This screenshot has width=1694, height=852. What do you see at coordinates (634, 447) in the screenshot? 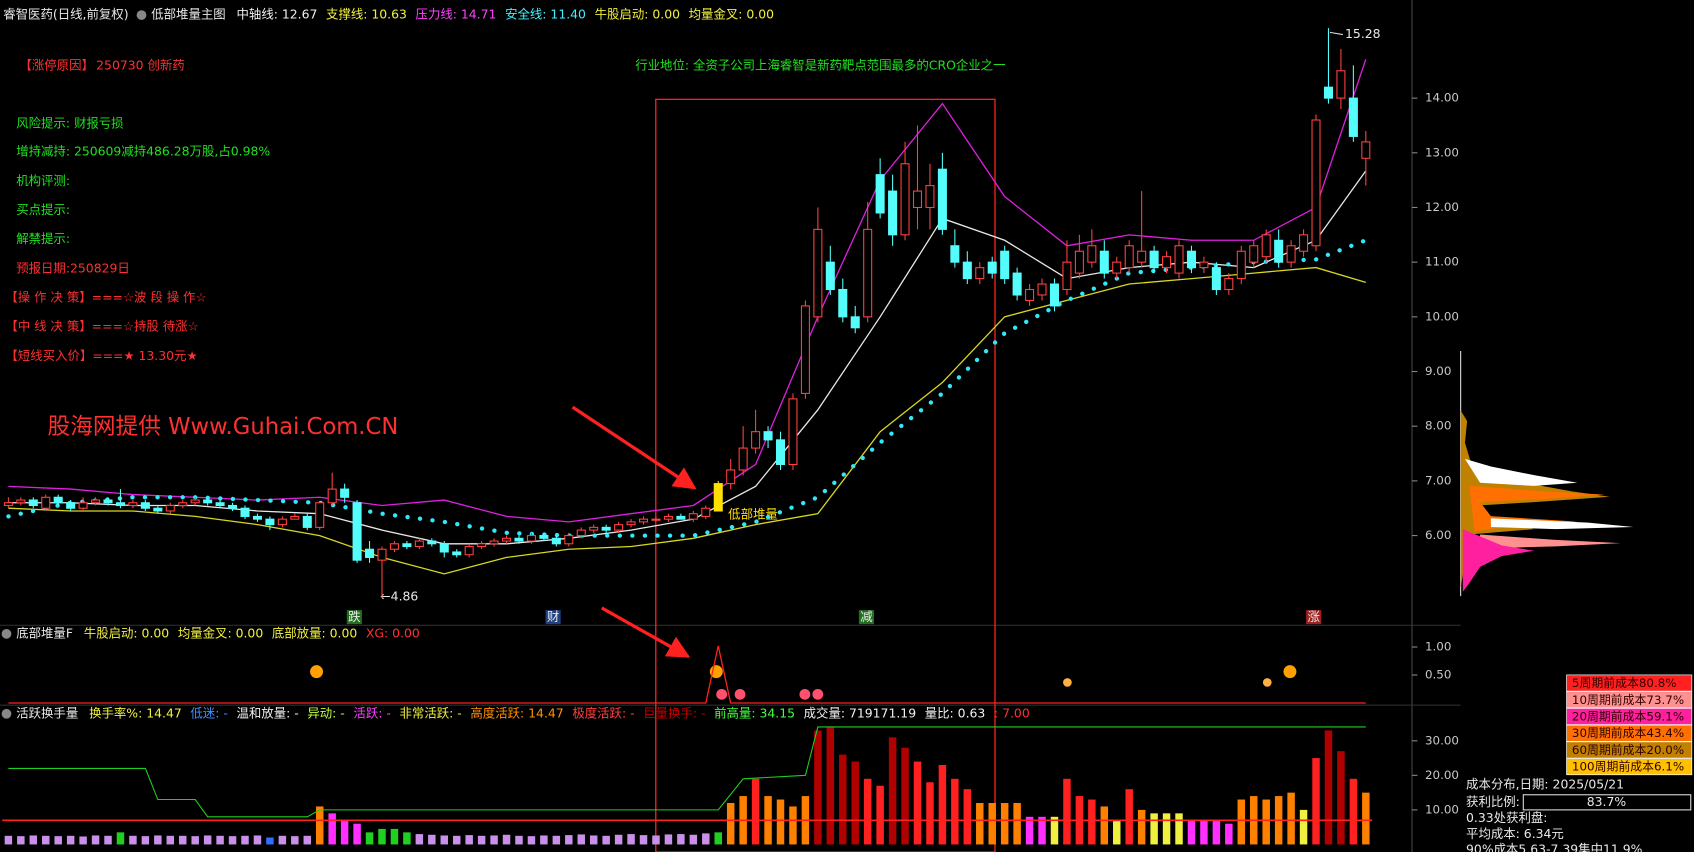
I see `arrow` at bounding box center [634, 447].